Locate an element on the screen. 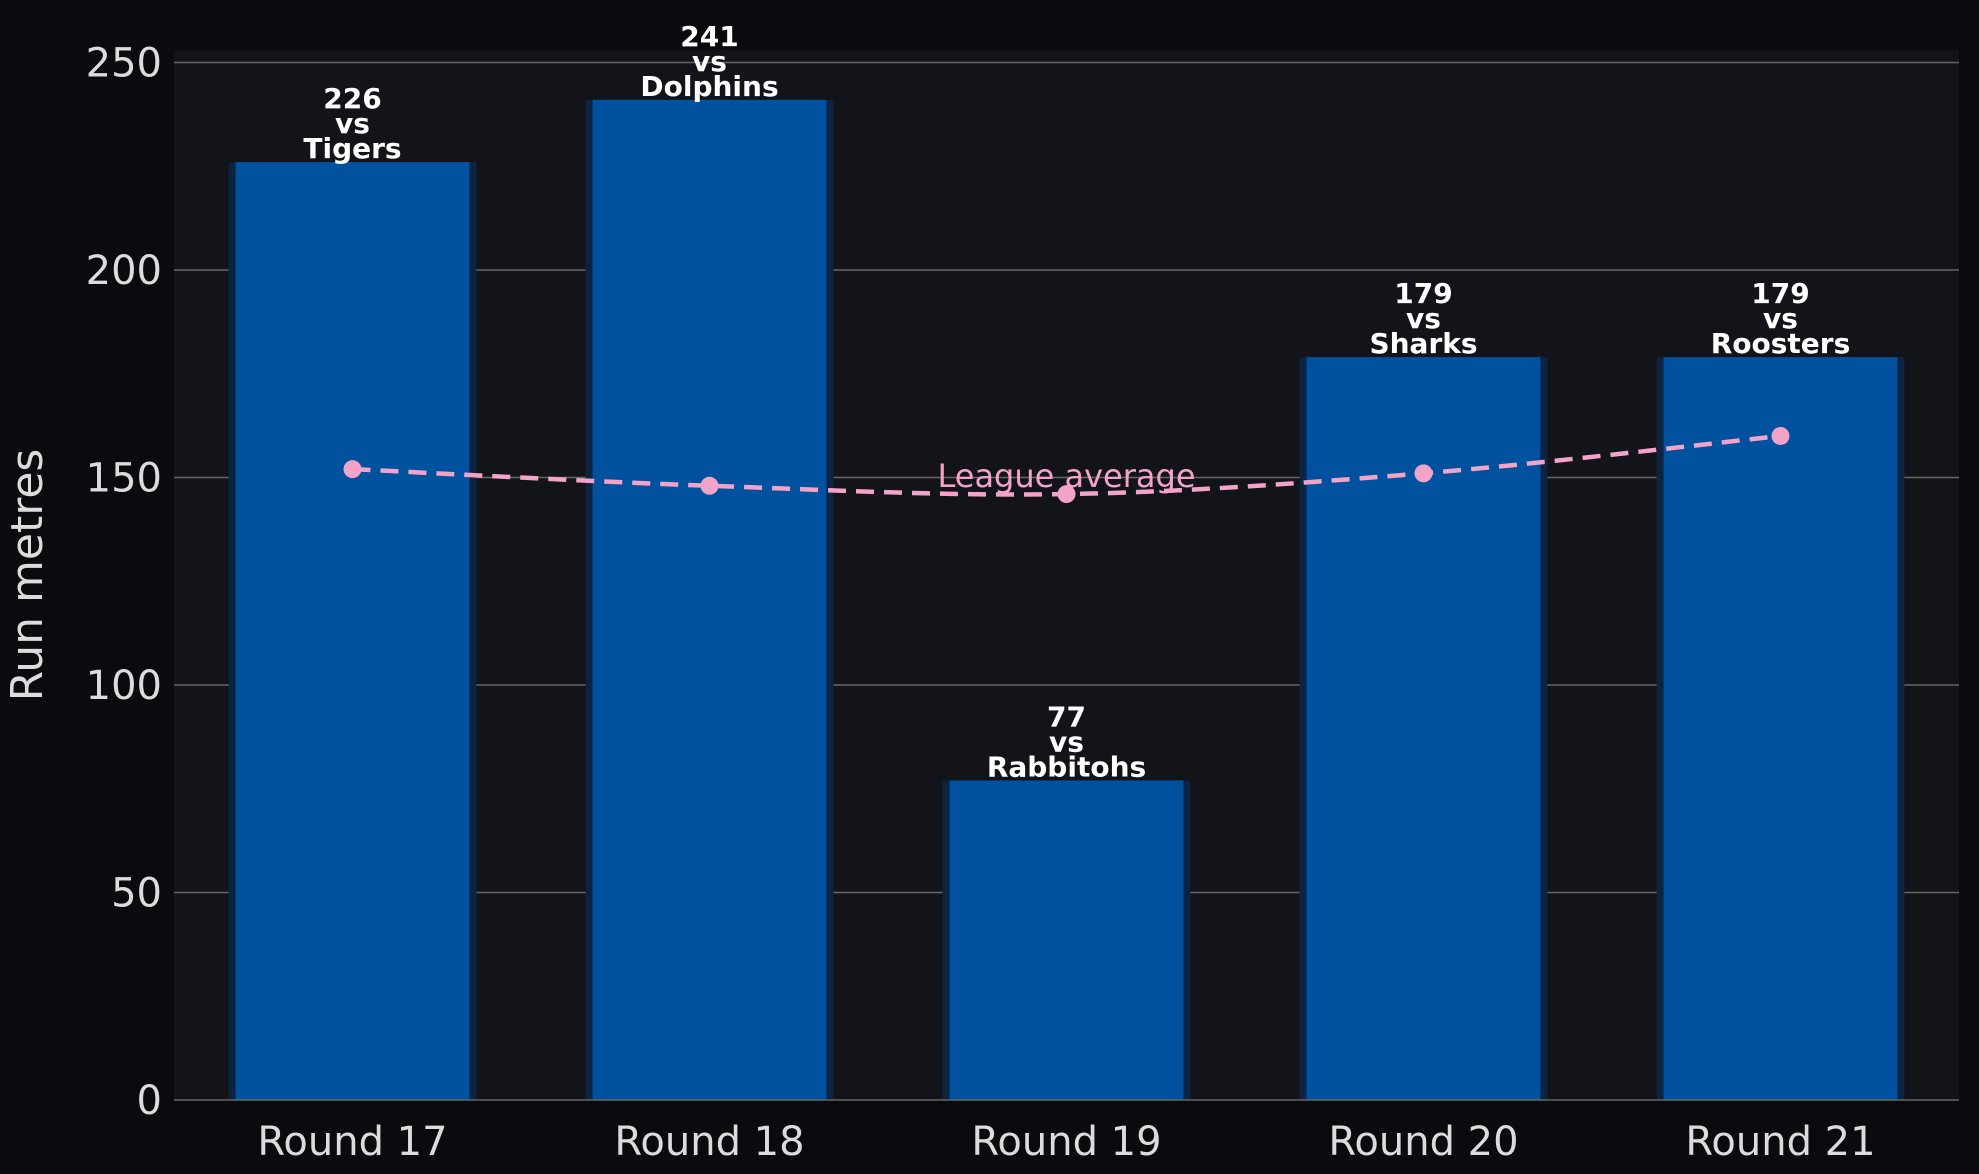 This screenshot has width=1979, height=1174. y-tick-label: 250 is located at coordinates (124, 63).